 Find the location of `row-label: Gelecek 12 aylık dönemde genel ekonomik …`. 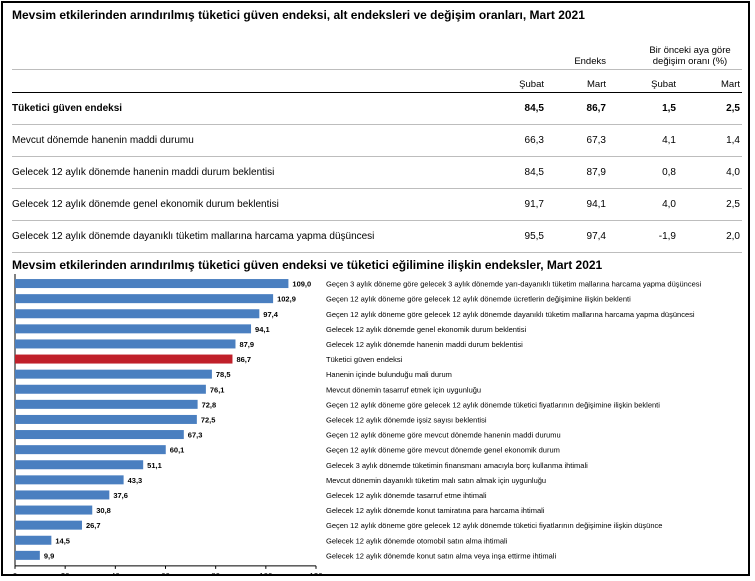

row-label: Gelecek 12 aylık dönemde genel ekonomik … is located at coordinates (230, 204).